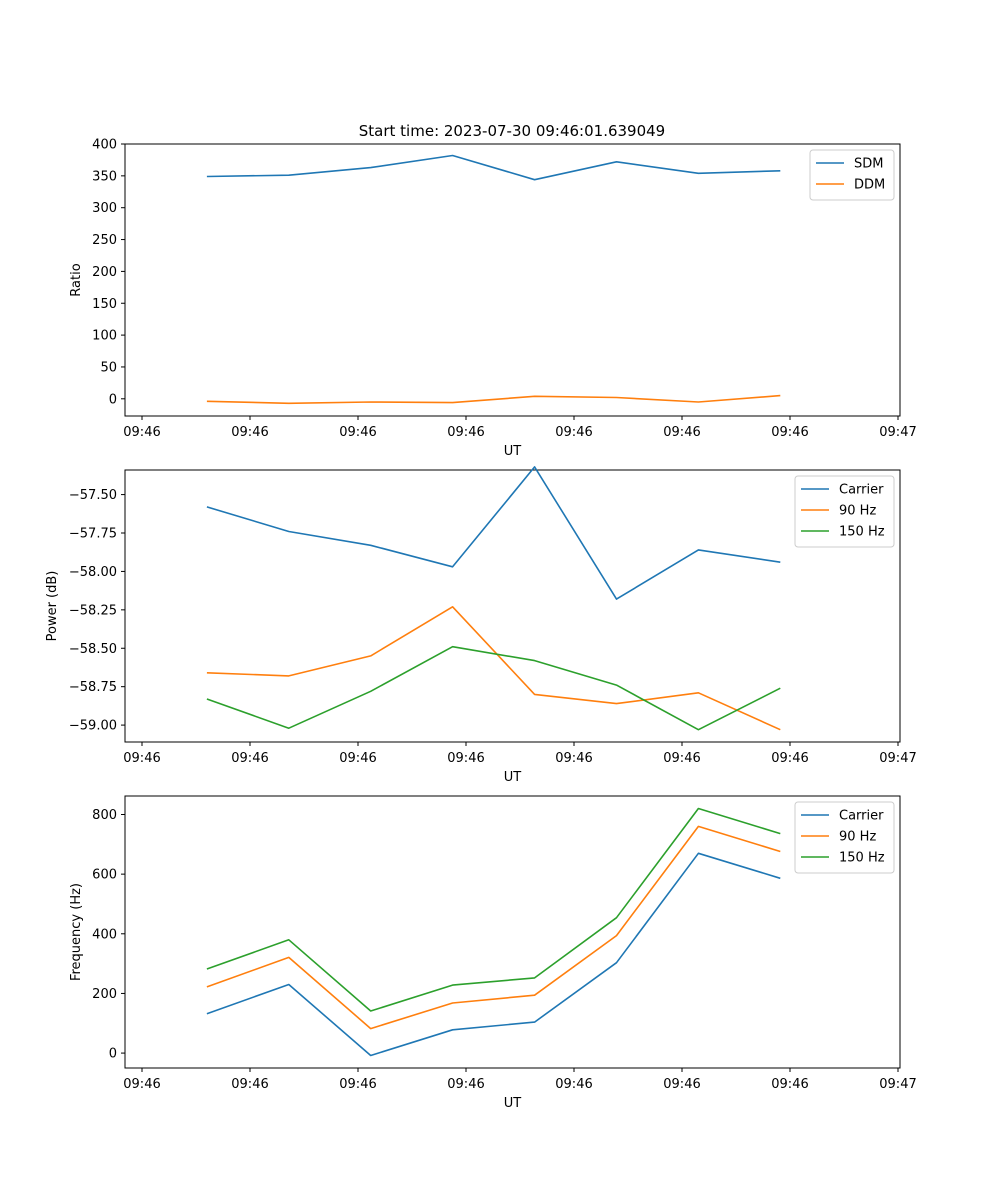  What do you see at coordinates (104, 336) in the screenshot?
I see `y-tick-label: 100` at bounding box center [104, 336].